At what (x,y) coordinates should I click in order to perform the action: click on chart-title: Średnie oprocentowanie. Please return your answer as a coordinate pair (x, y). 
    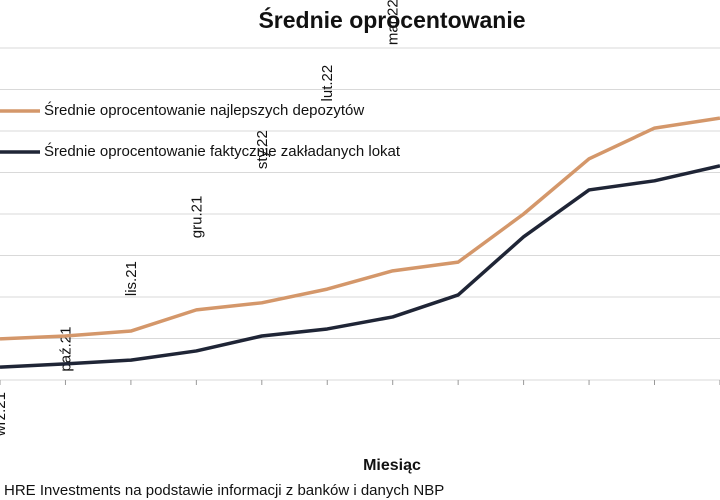
    Looking at the image, I should click on (391, 19).